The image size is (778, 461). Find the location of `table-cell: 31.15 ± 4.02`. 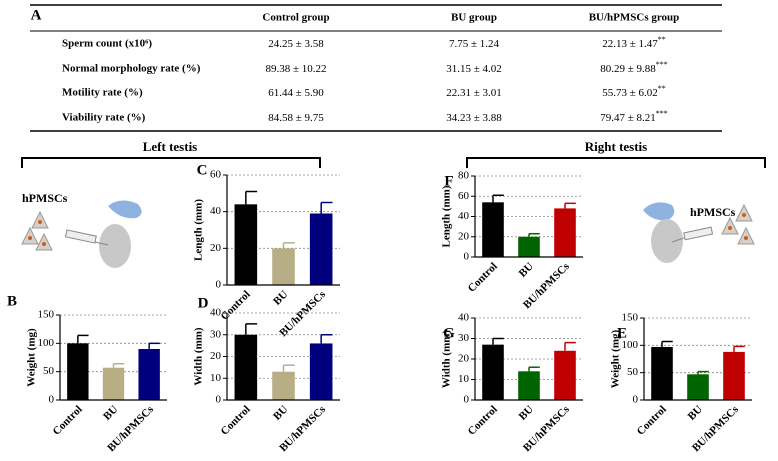

table-cell: 31.15 ± 4.02 is located at coordinates (474, 69).